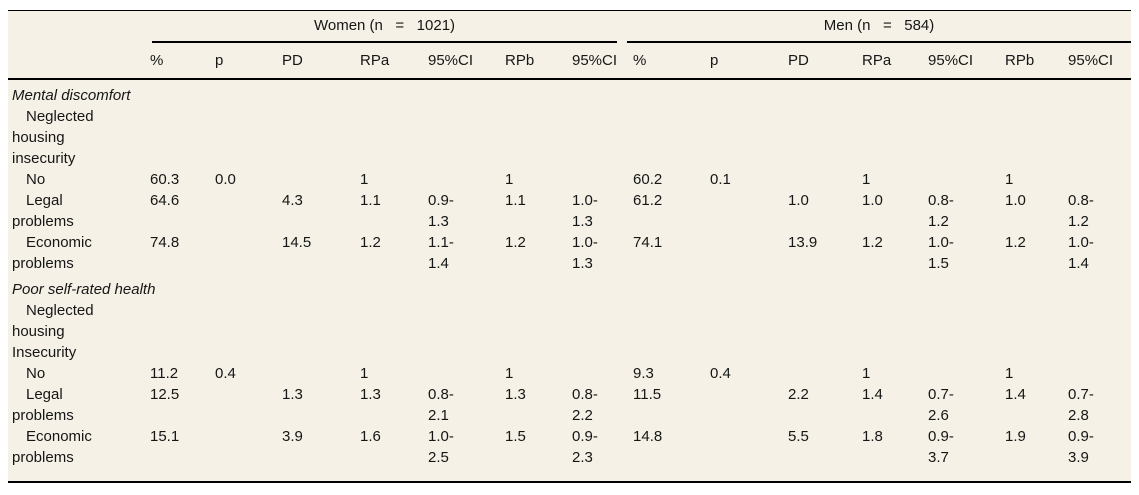  Describe the element at coordinates (817, 61) in the screenshot. I see `col-header-men-pd: PD` at that location.